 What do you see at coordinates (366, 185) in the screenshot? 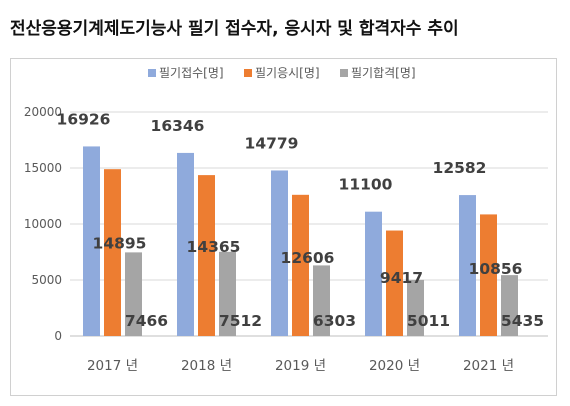
I see `data-label: 11100` at bounding box center [366, 185].